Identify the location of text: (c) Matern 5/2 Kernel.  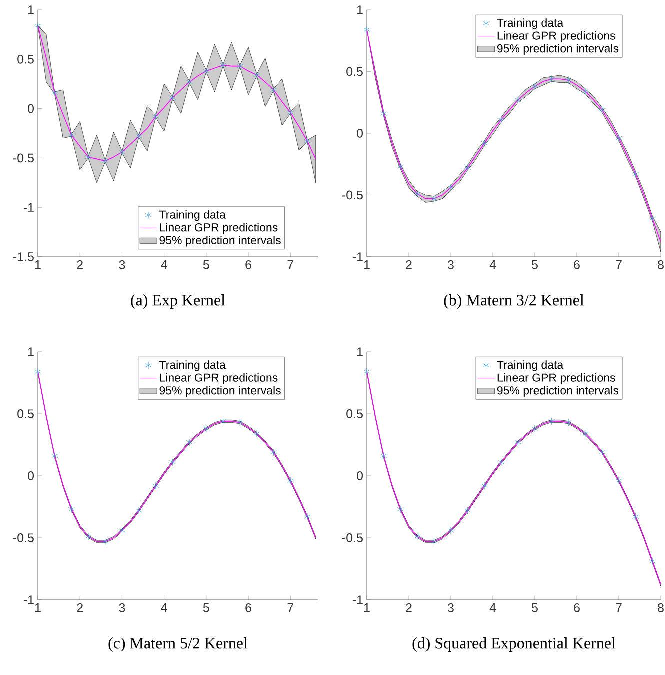
(178, 645).